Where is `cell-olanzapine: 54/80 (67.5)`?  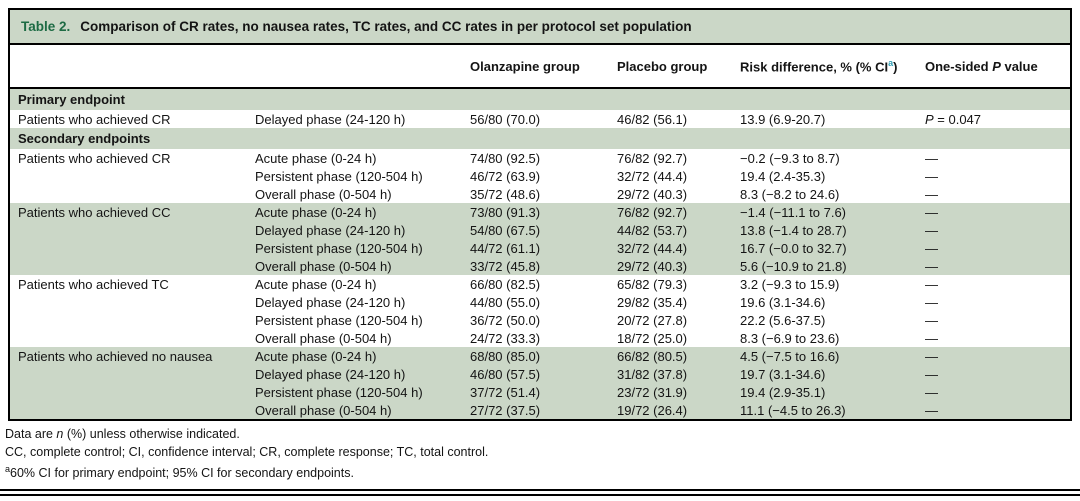
cell-olanzapine: 54/80 (67.5) is located at coordinates (535, 230).